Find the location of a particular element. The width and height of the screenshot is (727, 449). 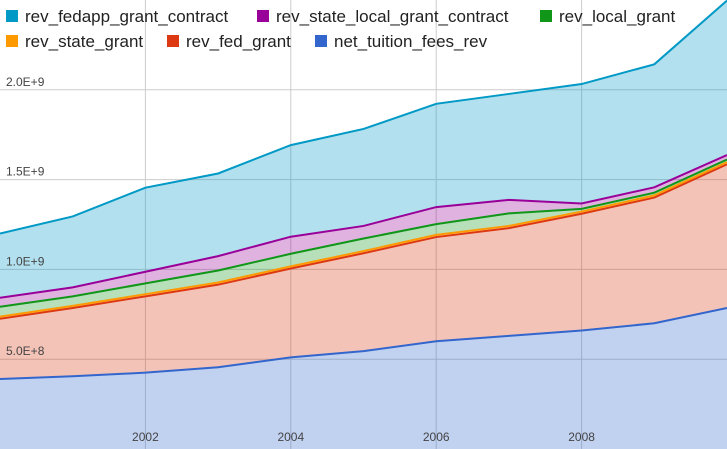

x-tick-label: 2004 is located at coordinates (290, 437).